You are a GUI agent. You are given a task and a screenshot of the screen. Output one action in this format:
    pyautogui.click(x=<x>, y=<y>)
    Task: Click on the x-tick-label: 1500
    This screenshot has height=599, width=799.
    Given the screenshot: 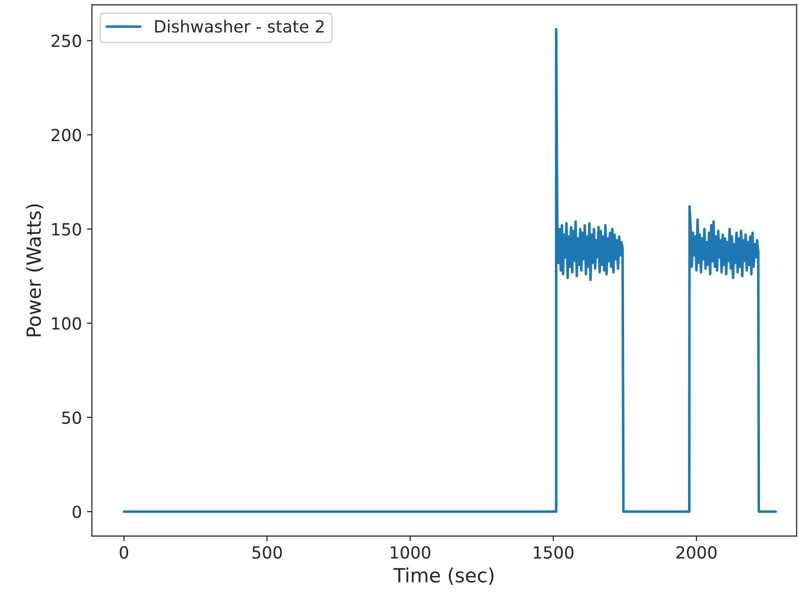 What is the action you would take?
    pyautogui.click(x=554, y=552)
    